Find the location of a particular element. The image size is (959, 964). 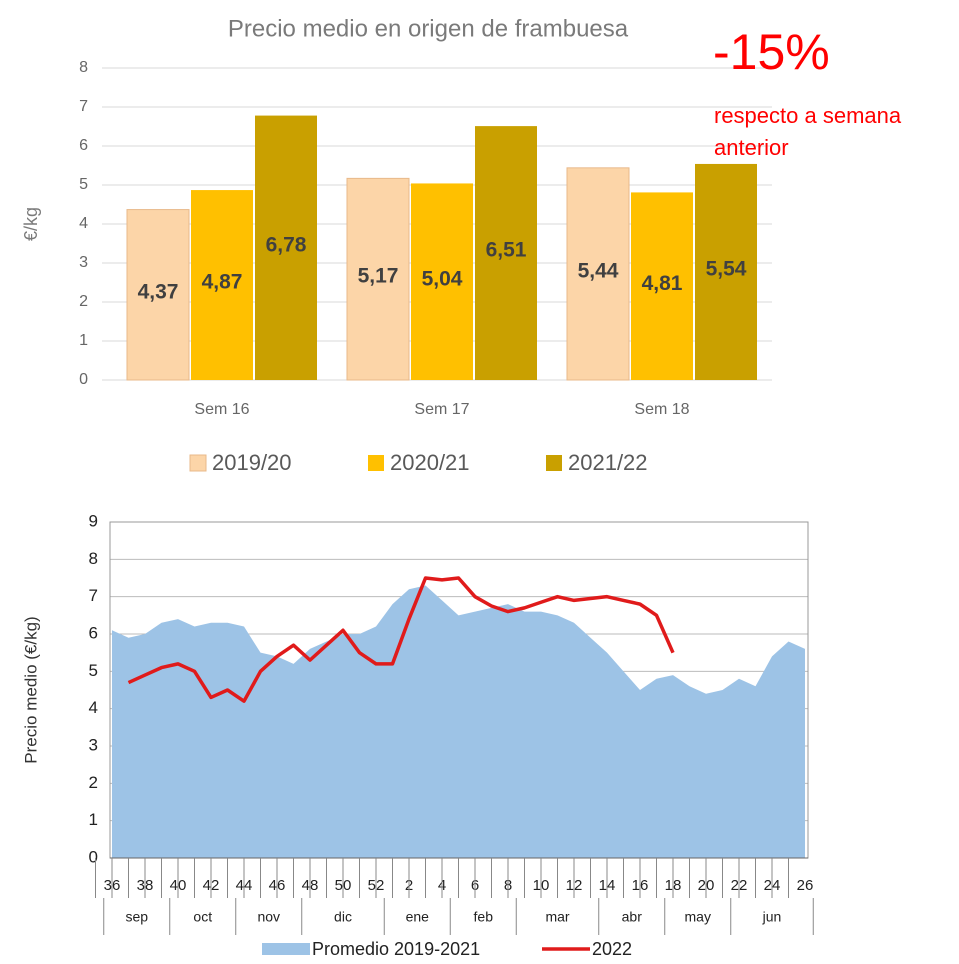

legend-label: 2021/22 is located at coordinates (608, 462).